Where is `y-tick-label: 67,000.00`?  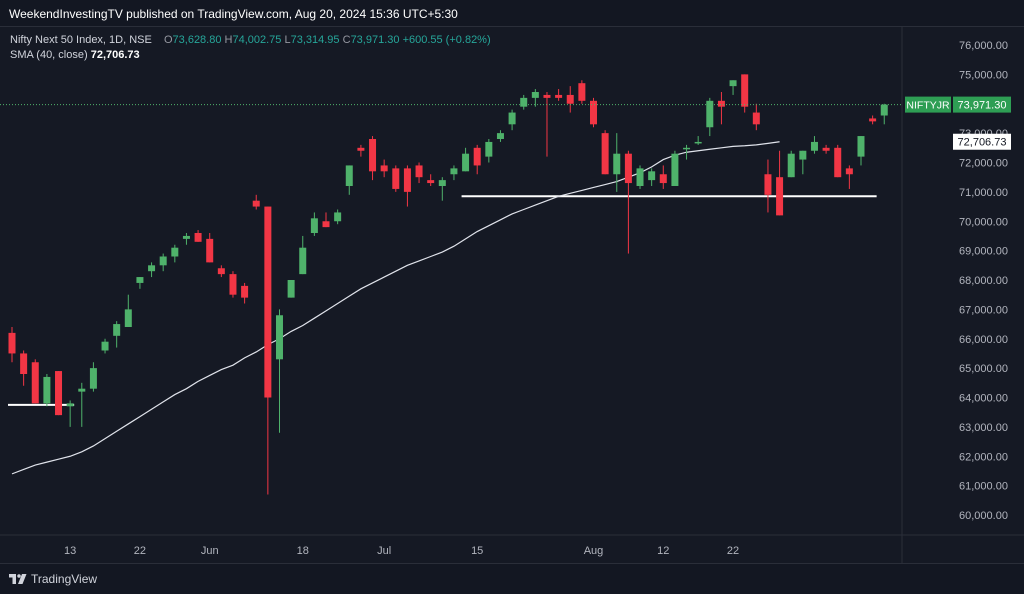
y-tick-label: 67,000.00 is located at coordinates (983, 310).